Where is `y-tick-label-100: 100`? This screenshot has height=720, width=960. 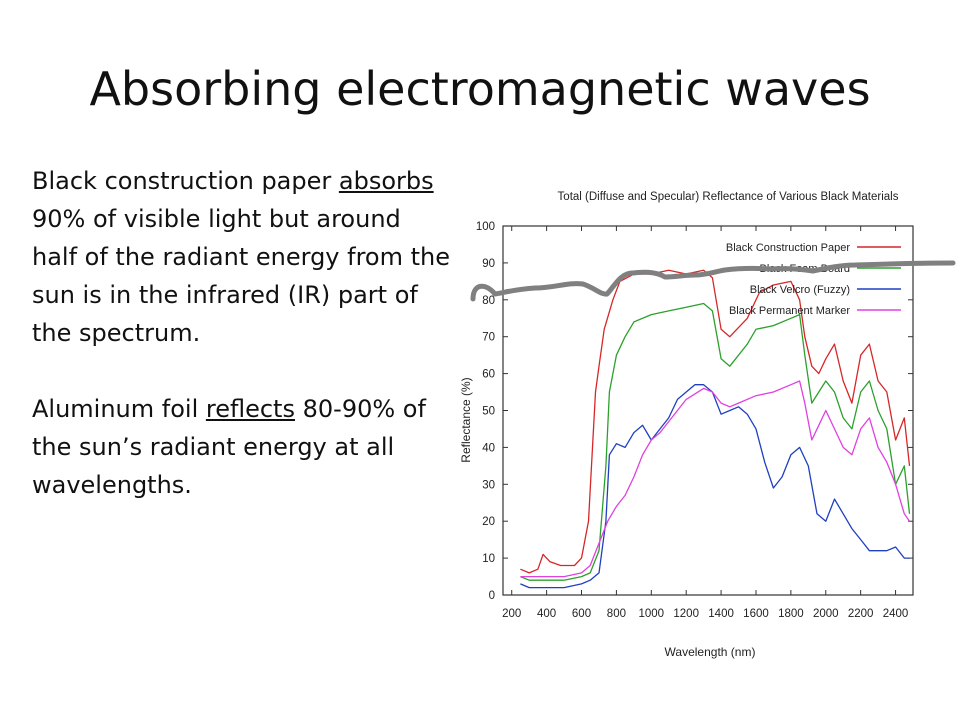 y-tick-label-100: 100 is located at coordinates (485, 227).